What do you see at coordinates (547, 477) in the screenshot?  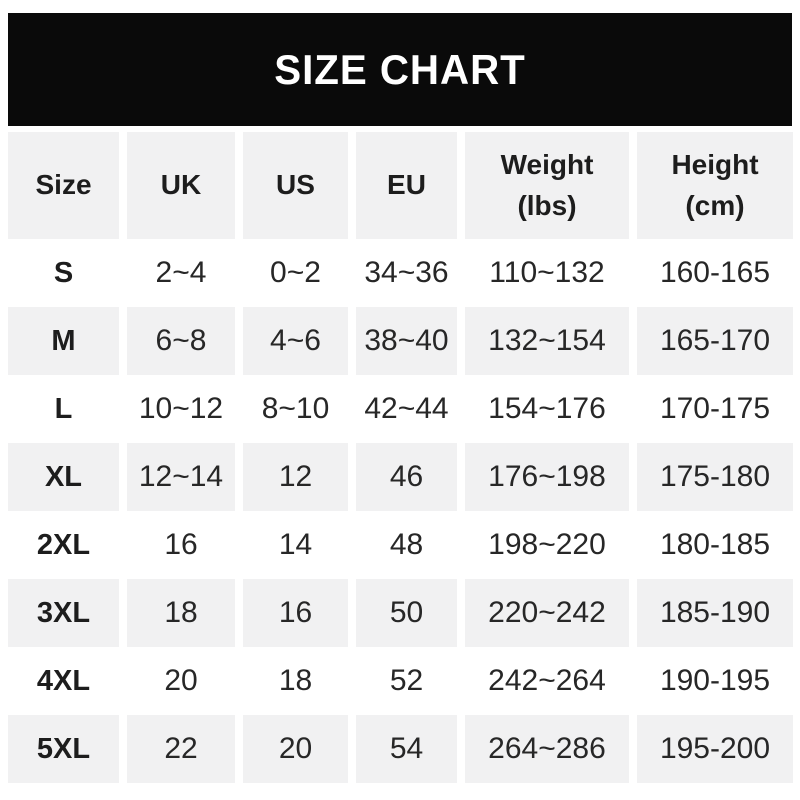 I see `size-table-cell: 176~198` at bounding box center [547, 477].